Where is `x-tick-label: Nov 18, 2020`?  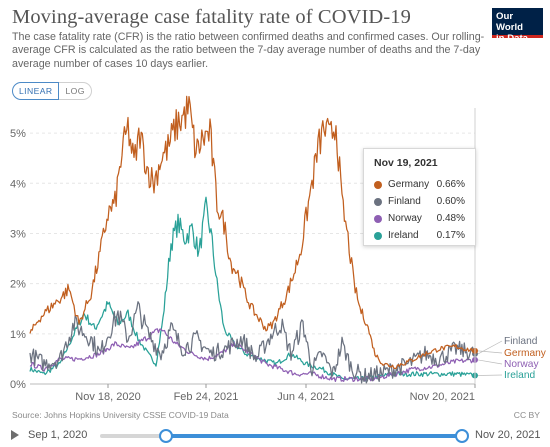
x-tick-label: Nov 18, 2020 is located at coordinates (107, 397).